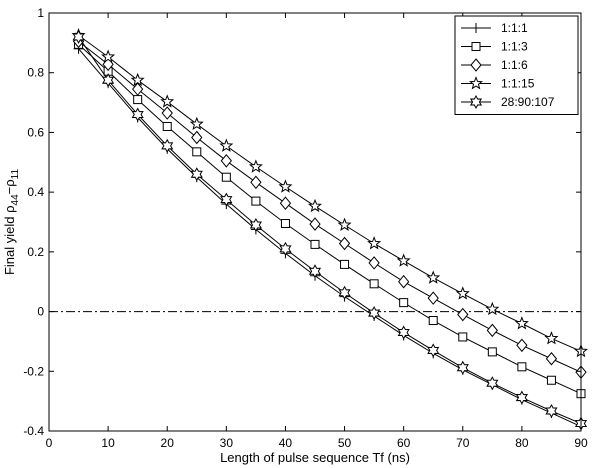 The image size is (596, 468). Describe the element at coordinates (15, 200) in the screenshot. I see `y-axis-label-sub1: 44` at that location.